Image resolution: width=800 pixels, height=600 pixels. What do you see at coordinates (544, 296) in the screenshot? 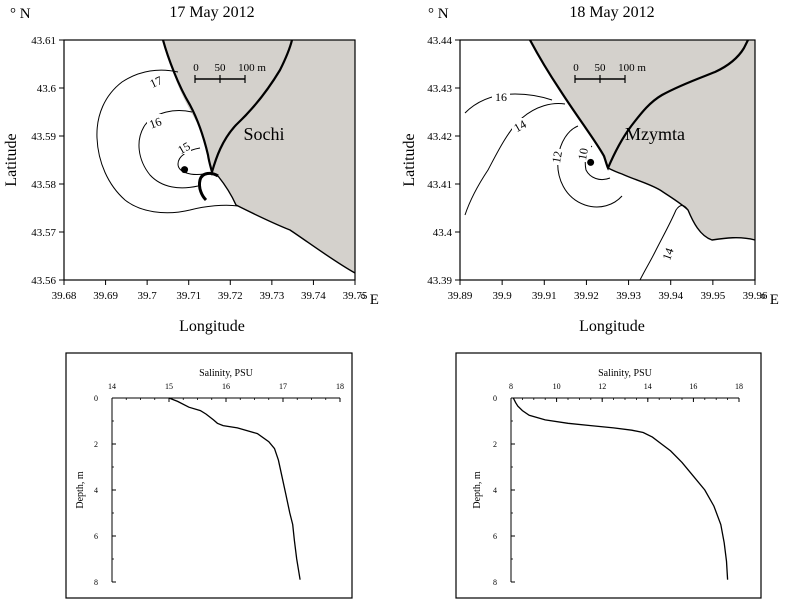
I see `x-tick-label: 39.91` at bounding box center [544, 296].